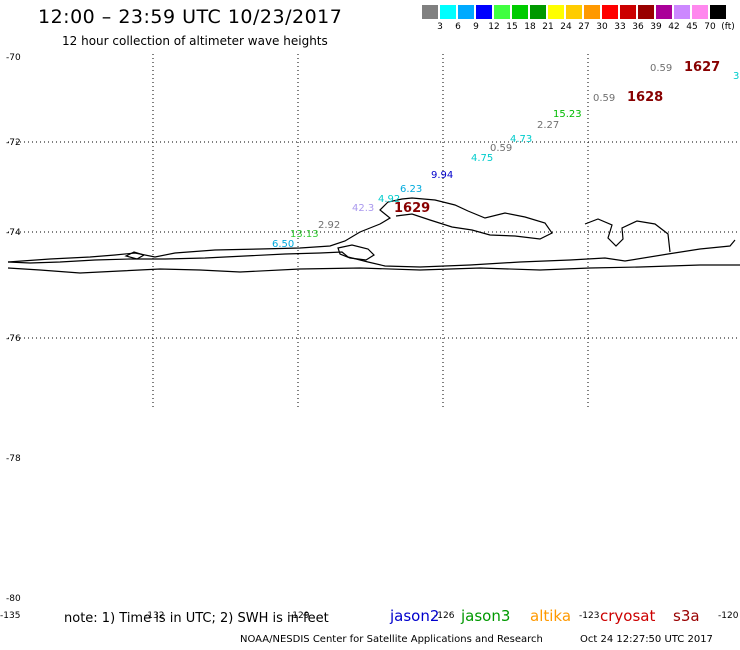 The image size is (740, 650). Describe the element at coordinates (412, 208) in the screenshot. I see `track-label: 1629` at that location.